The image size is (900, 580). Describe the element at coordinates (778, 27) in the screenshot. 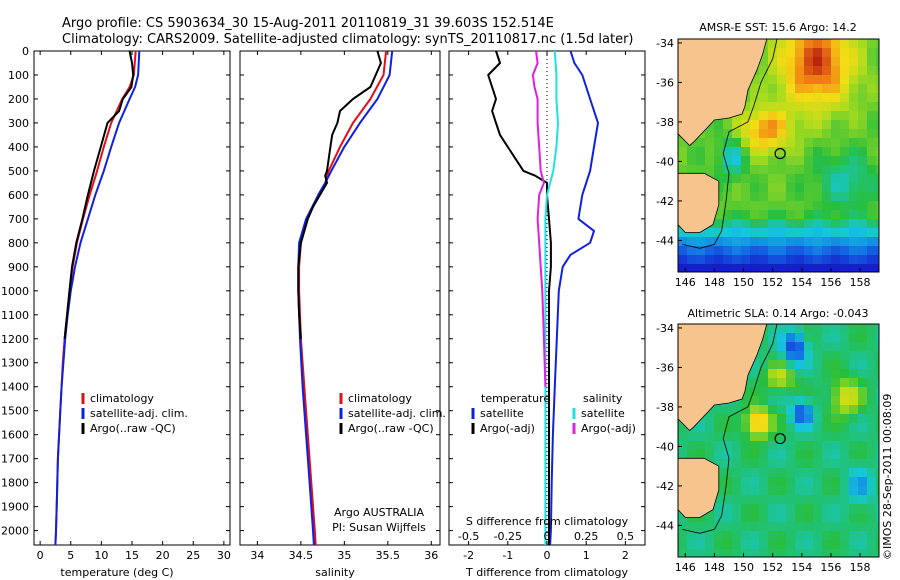

I see `sst-map-title: AMSR-E SST: 15.6 Argo: 14.2` at that location.